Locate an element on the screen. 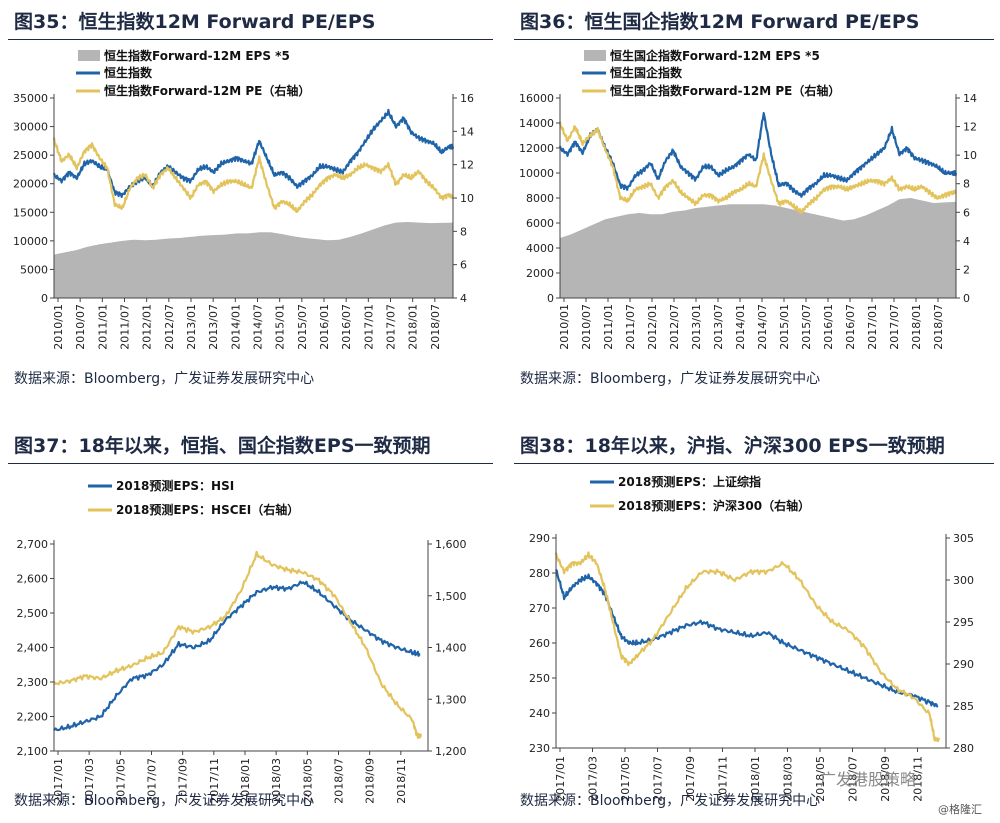 The height and width of the screenshot is (823, 1000). y2-tick-label: 16 is located at coordinates (467, 98).